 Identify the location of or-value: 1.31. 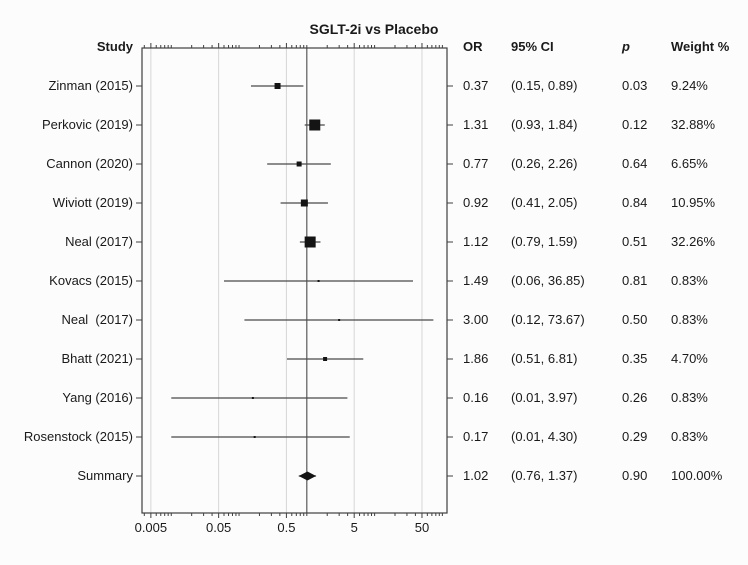
(476, 124).